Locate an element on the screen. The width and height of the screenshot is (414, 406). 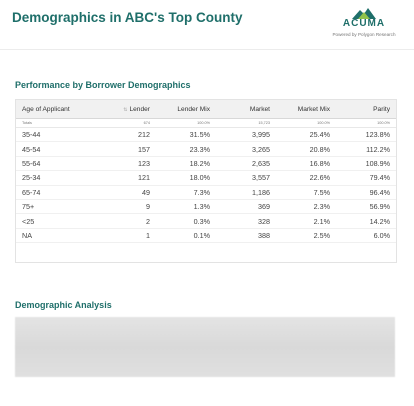
table-row: 75+ 9 1.3% 369 2.3% 56.9% is located at coordinates (206, 207).